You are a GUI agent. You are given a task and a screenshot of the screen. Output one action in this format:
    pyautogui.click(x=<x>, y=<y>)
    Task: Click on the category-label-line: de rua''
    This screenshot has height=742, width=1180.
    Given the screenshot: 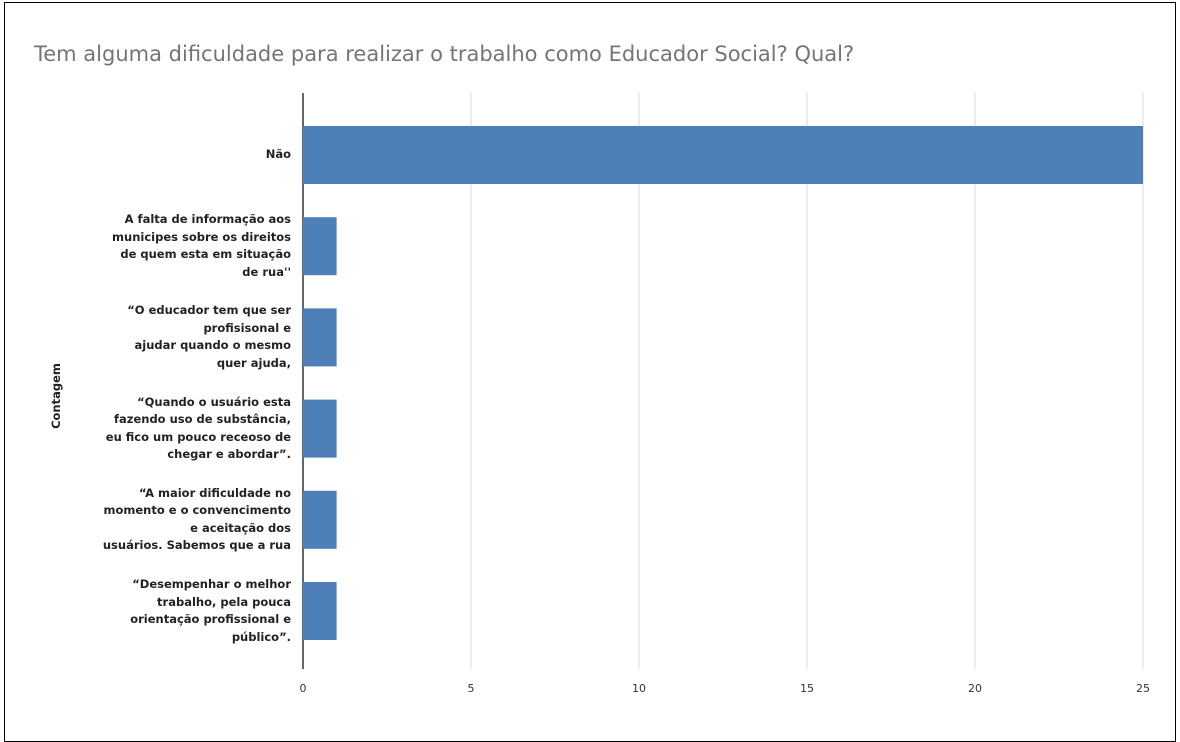 What is the action you would take?
    pyautogui.click(x=266, y=271)
    